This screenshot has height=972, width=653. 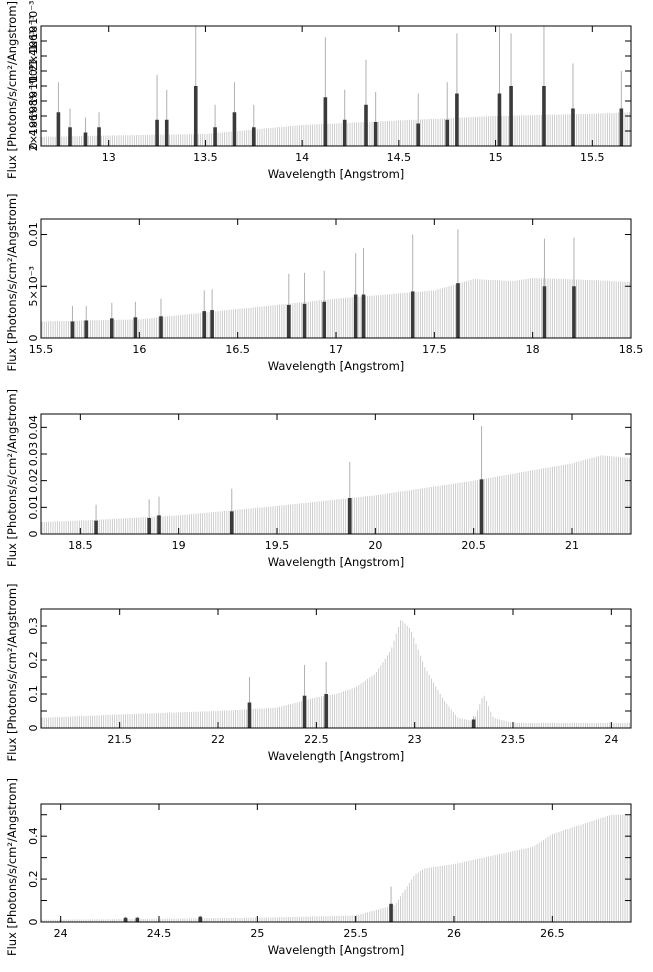 What do you see at coordinates (533, 349) in the screenshot?
I see `x-tick-label: 18` at bounding box center [533, 349].